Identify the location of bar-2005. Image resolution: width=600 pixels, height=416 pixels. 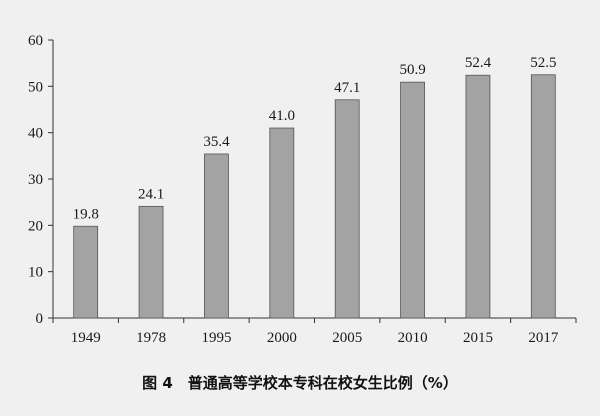
(347, 209).